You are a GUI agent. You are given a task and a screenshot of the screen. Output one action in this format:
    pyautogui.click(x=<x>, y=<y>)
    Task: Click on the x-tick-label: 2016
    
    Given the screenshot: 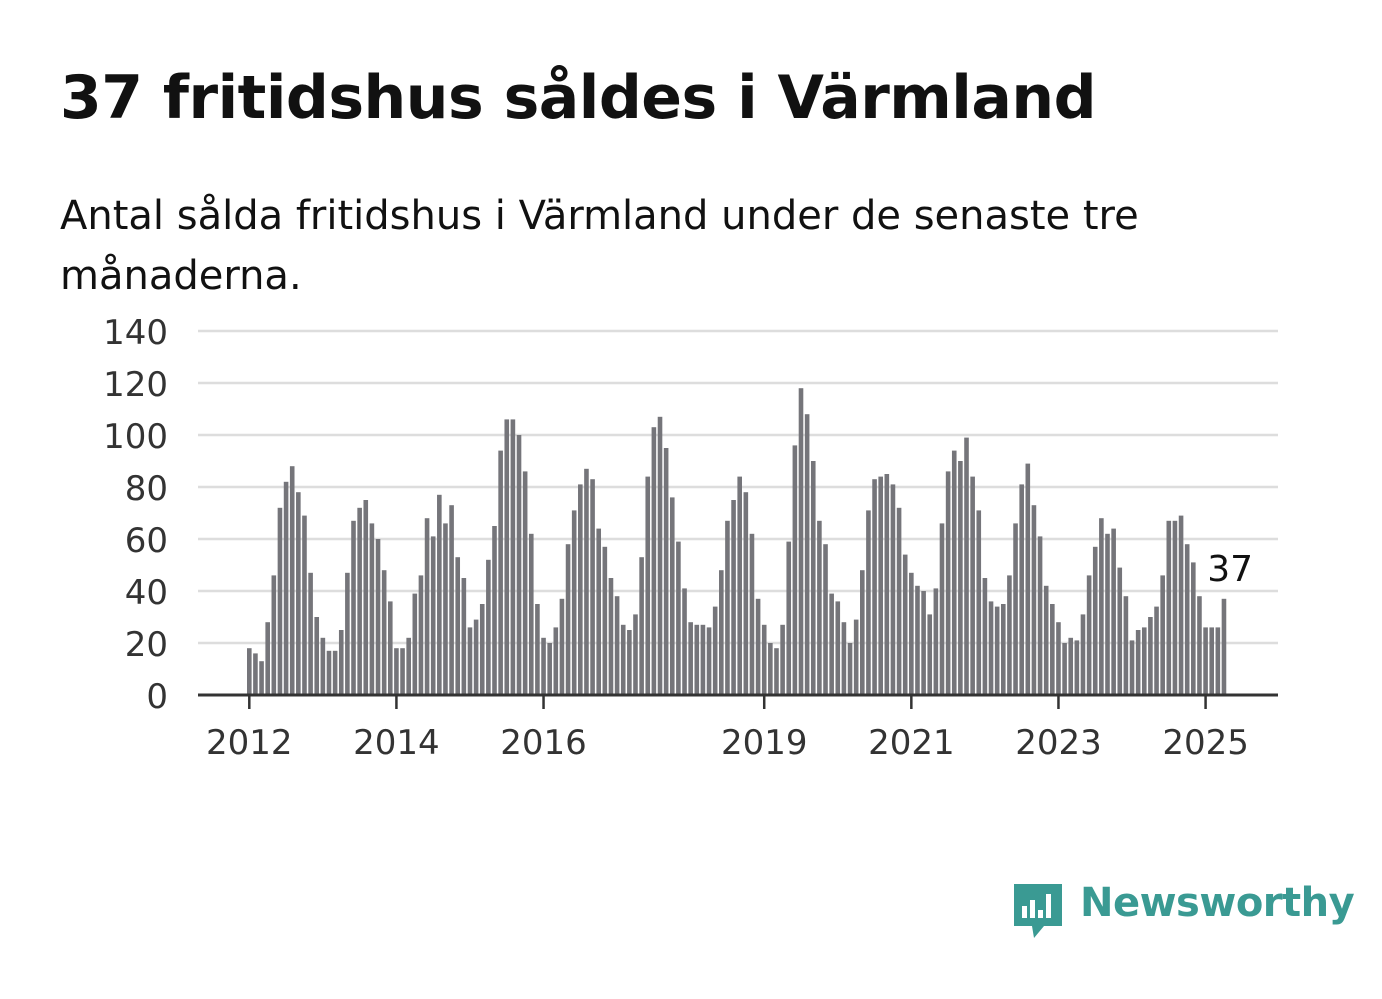 What is the action you would take?
    pyautogui.click(x=543, y=743)
    